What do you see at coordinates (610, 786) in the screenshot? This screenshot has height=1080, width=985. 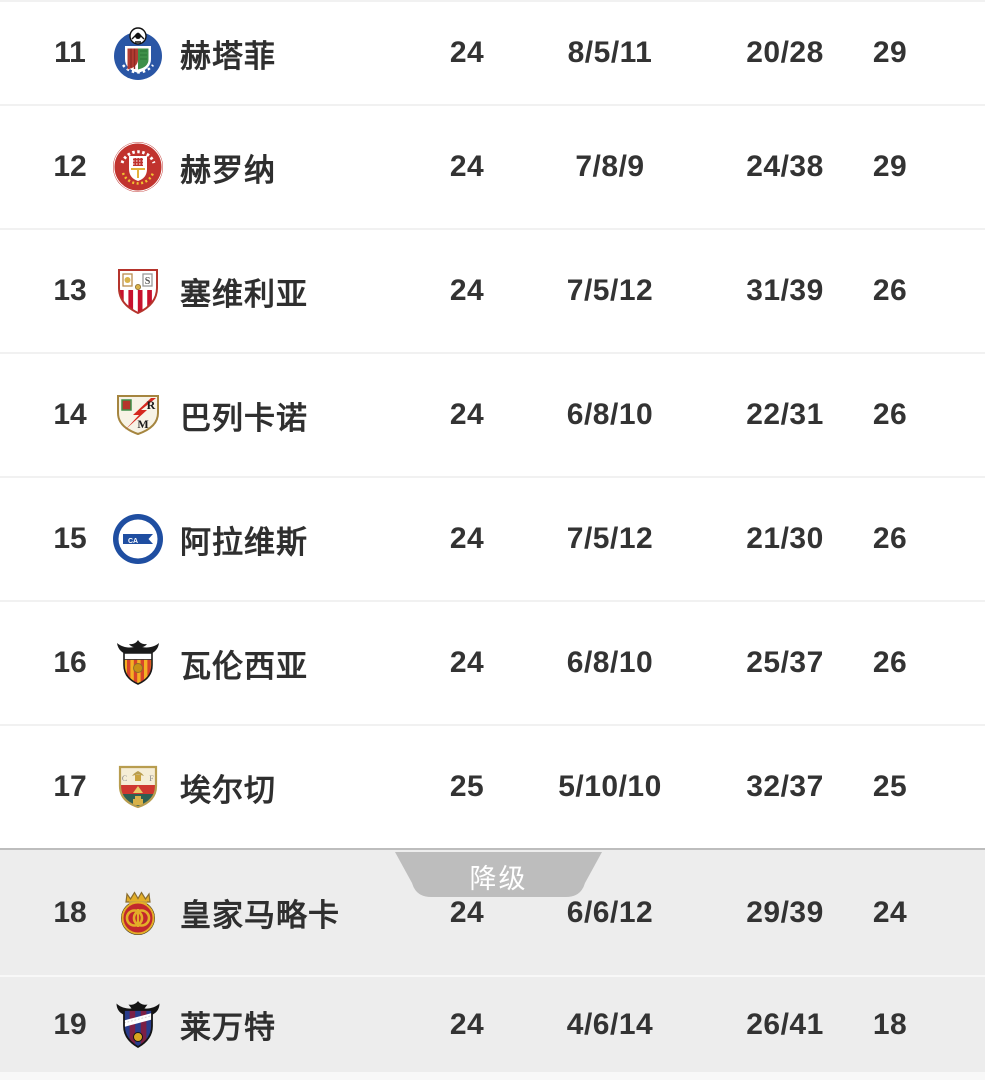 I see `win-draw-loss-record: 5/10/10` at bounding box center [610, 786].